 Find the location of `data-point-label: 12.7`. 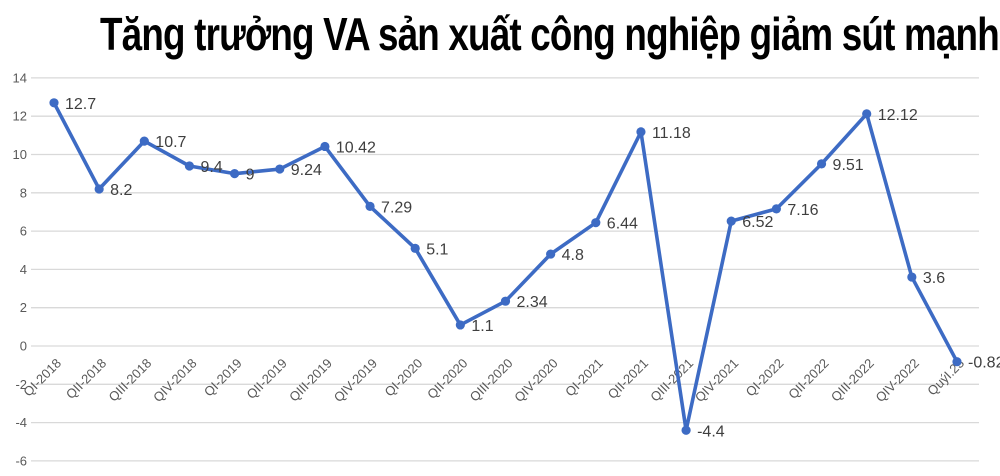

data-point-label: 12.7 is located at coordinates (80, 104).